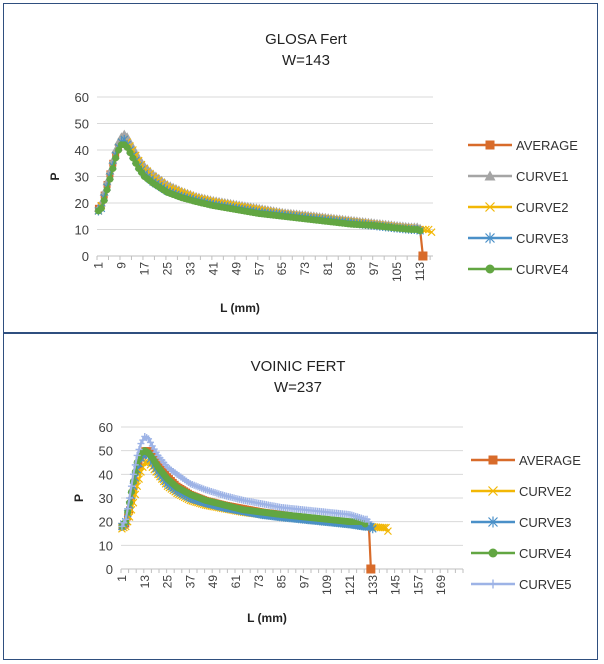 This screenshot has width=604, height=664. Describe the element at coordinates (373, 585) in the screenshot. I see `x-tick-label: 133` at that location.